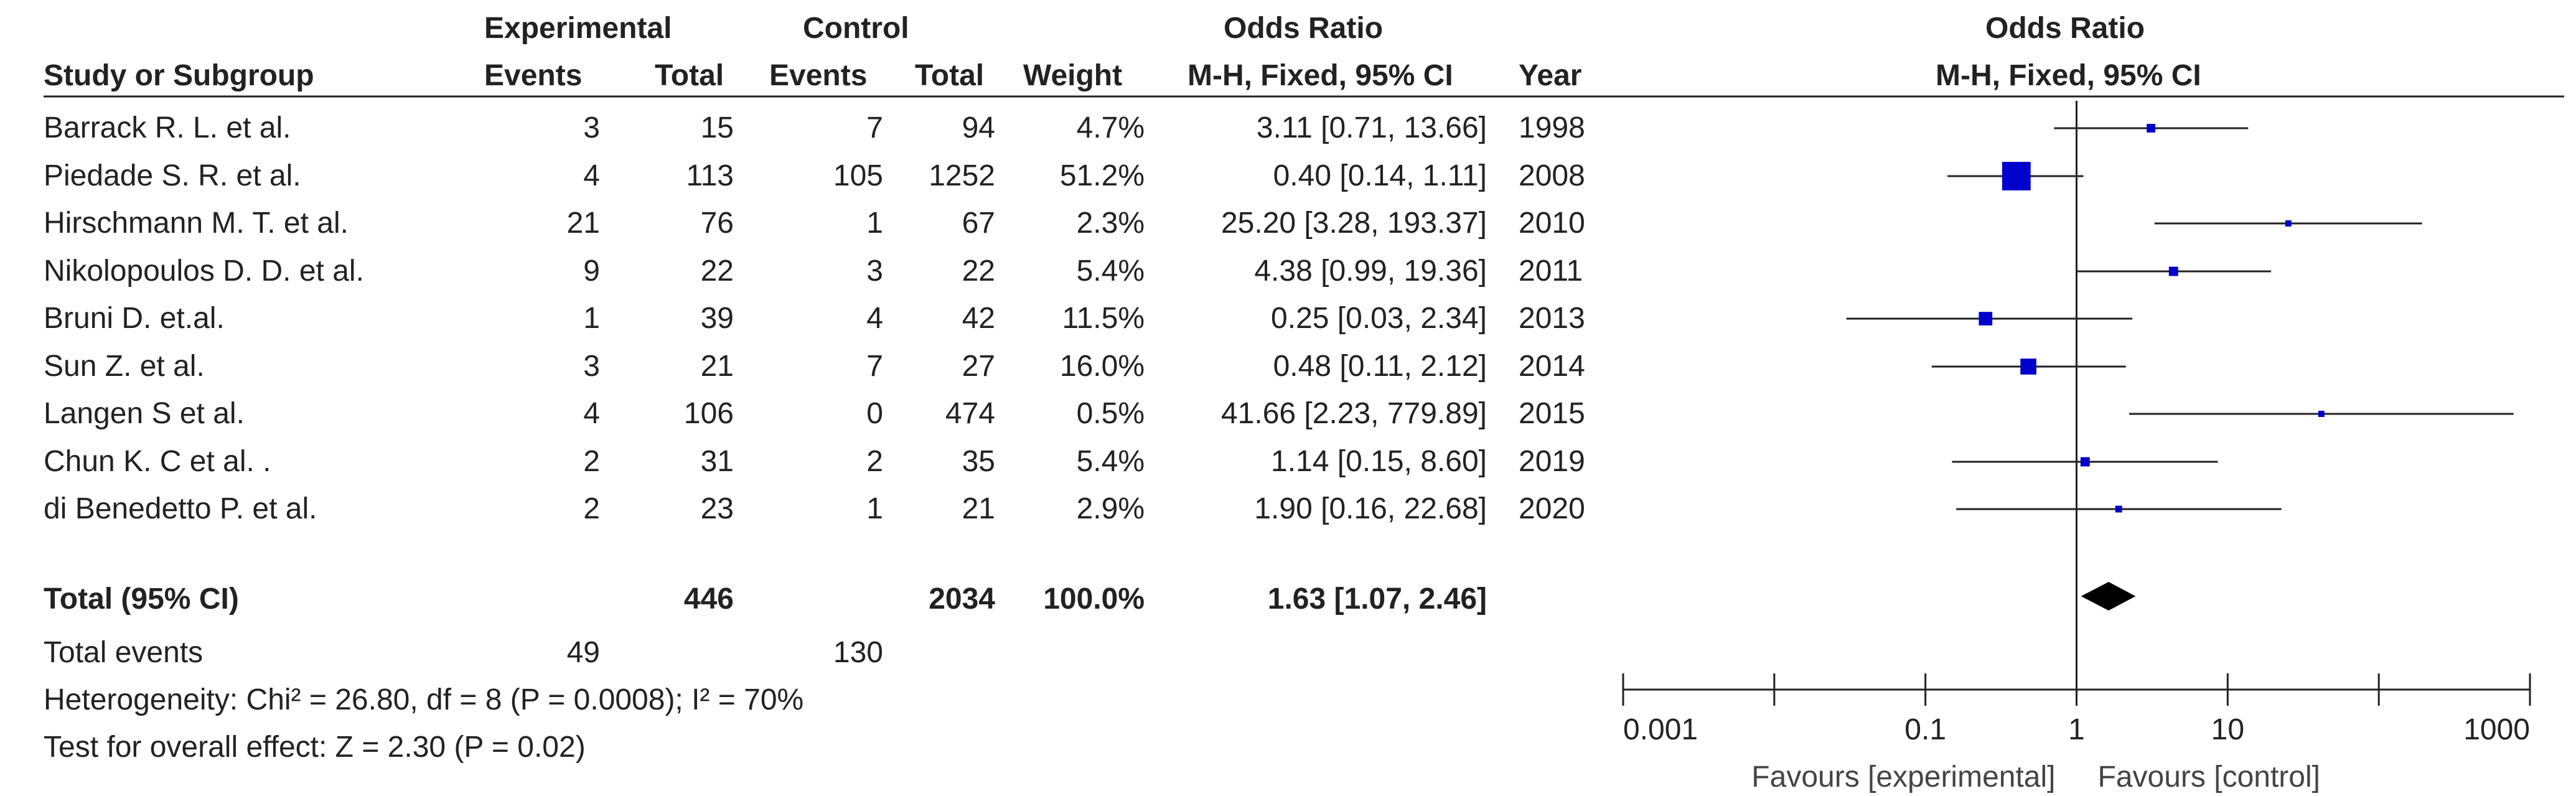  I want to click on ci-cell: 41.66 [2.23, 779.89], so click(1353, 414).